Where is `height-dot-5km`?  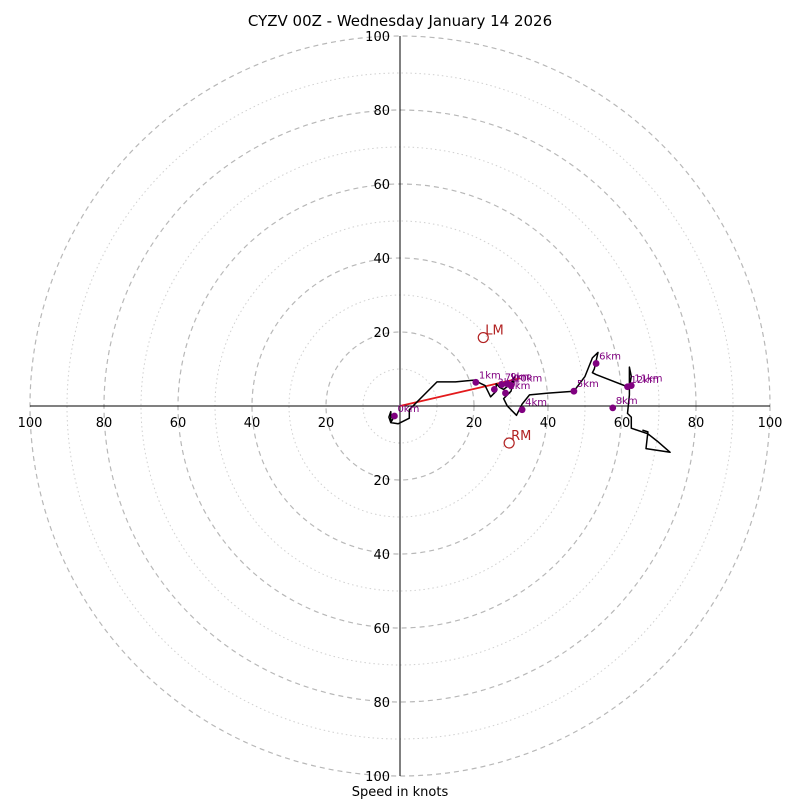
height-dot-5km is located at coordinates (574, 391).